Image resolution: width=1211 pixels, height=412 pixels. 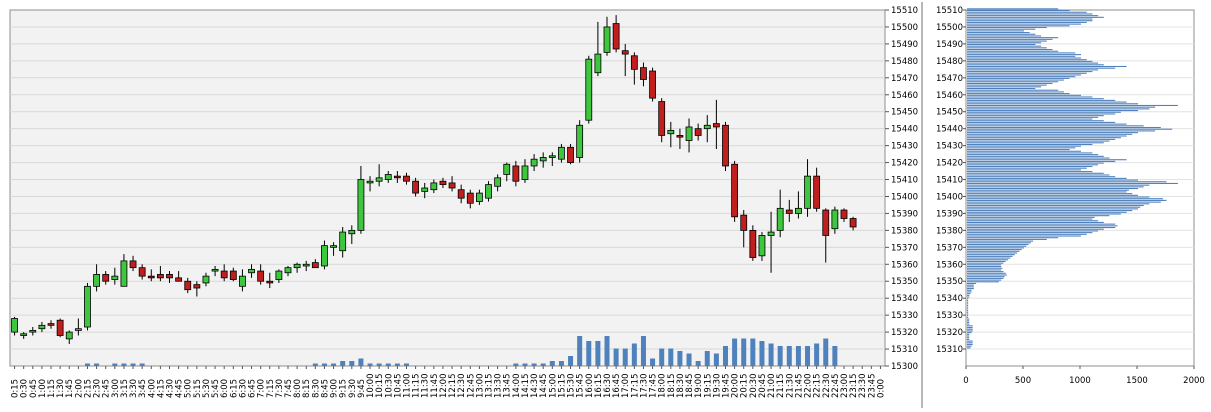 I want to click on x-tick-label: 16:45, so click(x=617, y=386).